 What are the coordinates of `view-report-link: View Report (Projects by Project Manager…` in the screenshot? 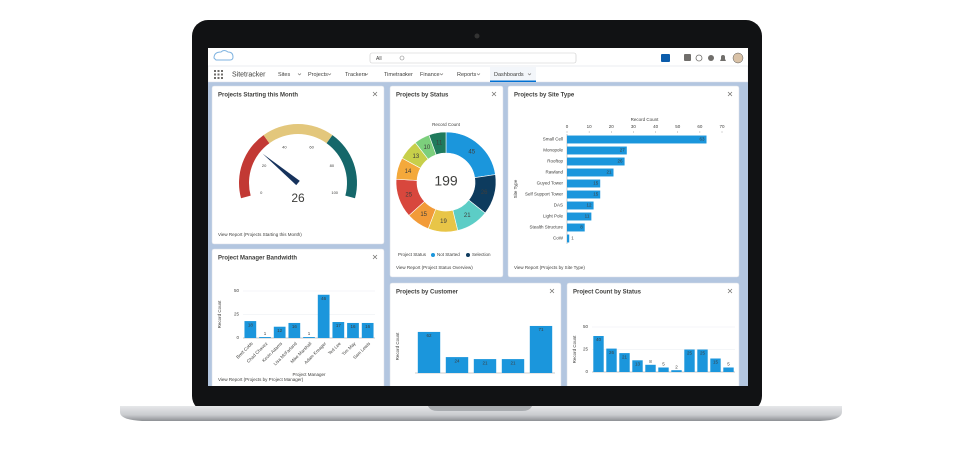 It's located at (261, 379).